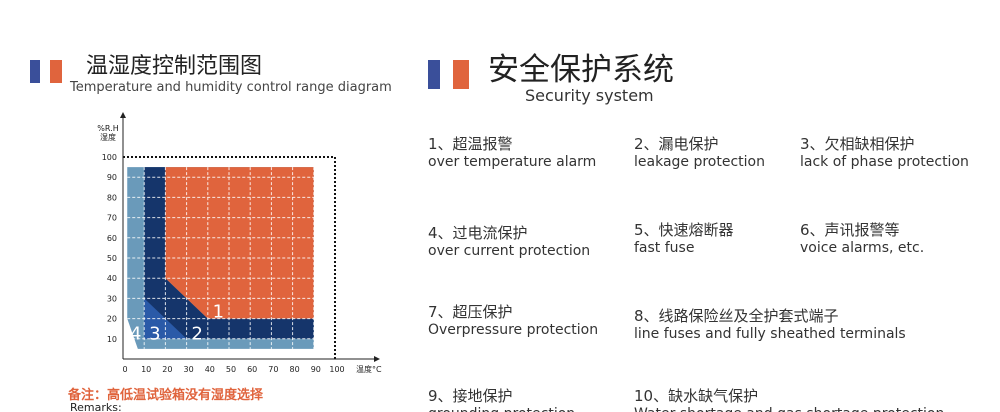 This screenshot has width=1000, height=412. Describe the element at coordinates (664, 248) in the screenshot. I see `protection-item-en: fast fuse` at that location.